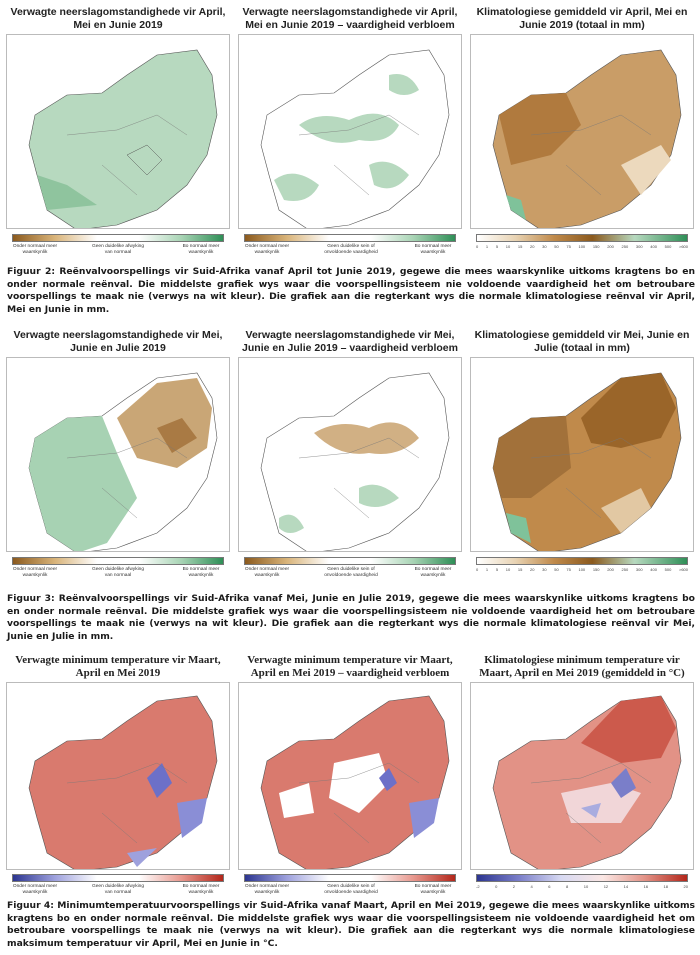  What do you see at coordinates (582, 886) in the screenshot?
I see `colorbar-ticks: -2 0 2 4 6 8 10 12 14 16 18 20` at bounding box center [582, 886].